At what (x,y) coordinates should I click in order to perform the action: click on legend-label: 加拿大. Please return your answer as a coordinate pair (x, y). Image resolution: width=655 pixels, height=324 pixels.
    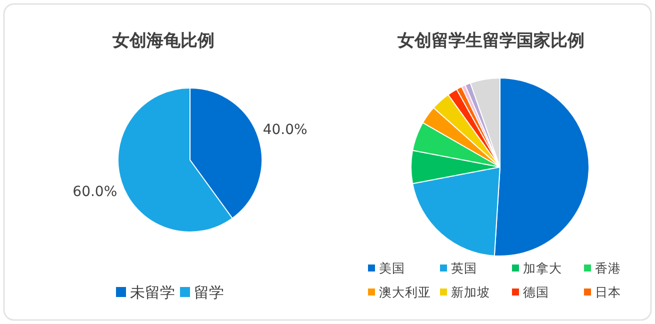
    Looking at the image, I should click on (542, 268).